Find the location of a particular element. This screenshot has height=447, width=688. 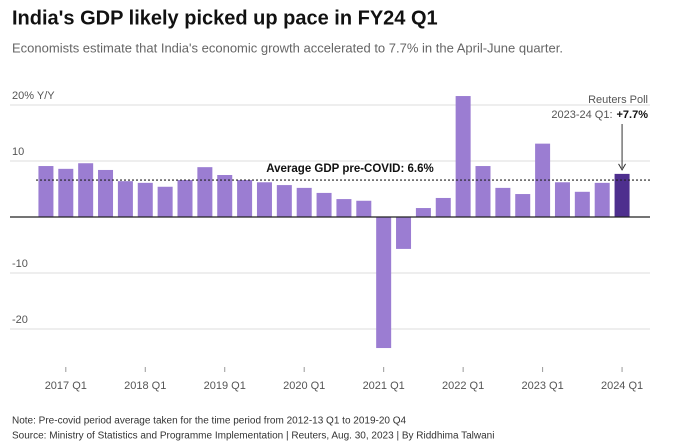

x-tick-label: 2023 Q1 is located at coordinates (542, 386).